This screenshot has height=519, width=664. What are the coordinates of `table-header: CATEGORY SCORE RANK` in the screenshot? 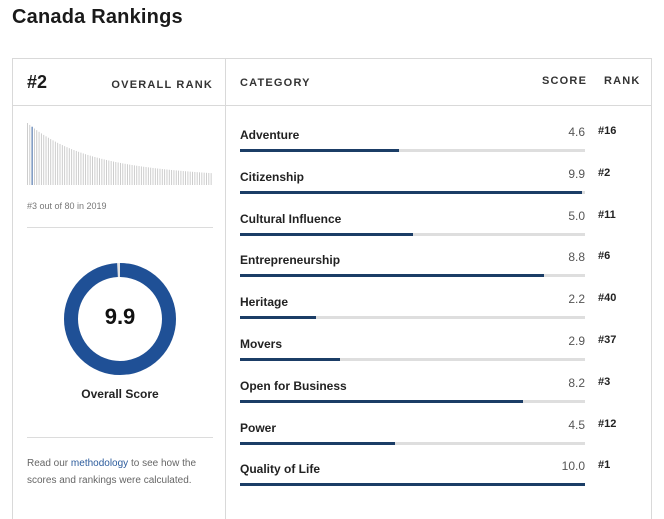 It's located at (438, 82).